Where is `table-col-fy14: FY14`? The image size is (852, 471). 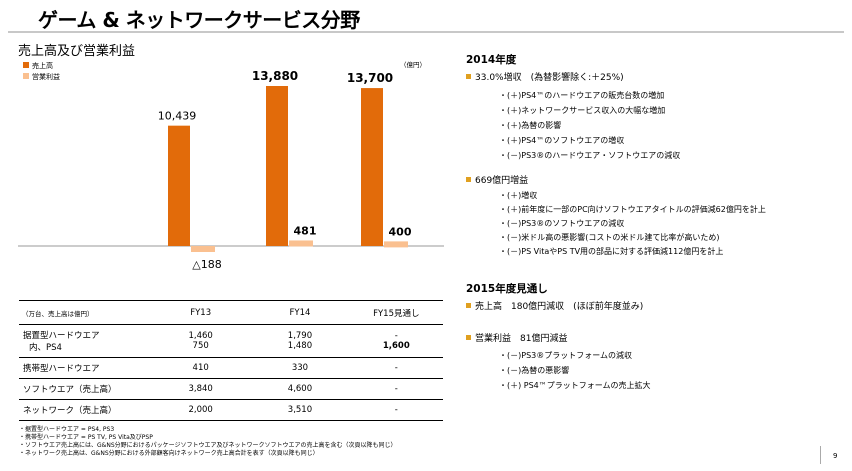
table-col-fy14: FY14 is located at coordinates (300, 312).